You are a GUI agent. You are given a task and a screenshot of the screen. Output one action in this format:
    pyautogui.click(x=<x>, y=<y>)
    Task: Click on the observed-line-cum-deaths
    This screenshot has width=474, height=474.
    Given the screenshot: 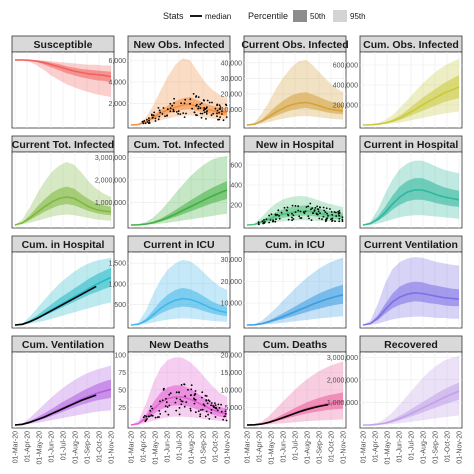 What is the action you would take?
    pyautogui.click(x=287, y=414)
    